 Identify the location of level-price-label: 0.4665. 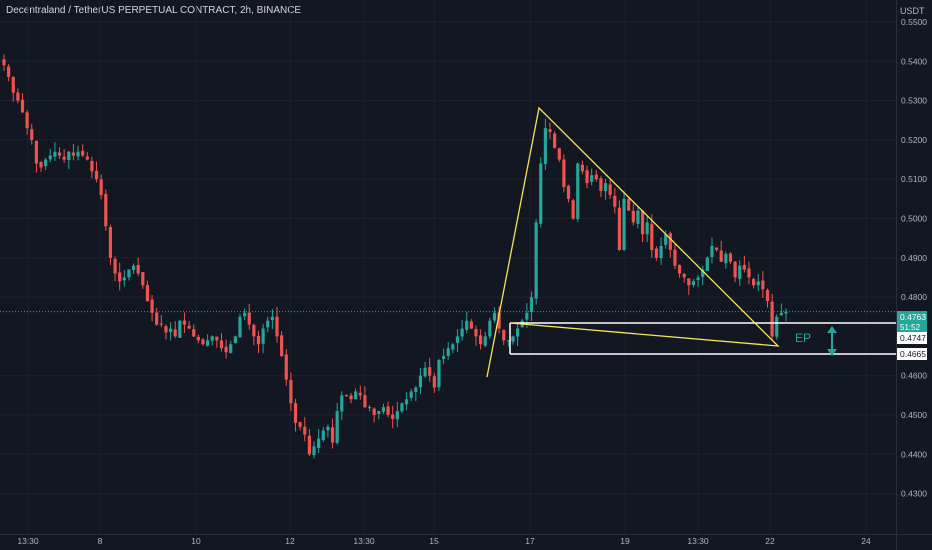
(913, 354).